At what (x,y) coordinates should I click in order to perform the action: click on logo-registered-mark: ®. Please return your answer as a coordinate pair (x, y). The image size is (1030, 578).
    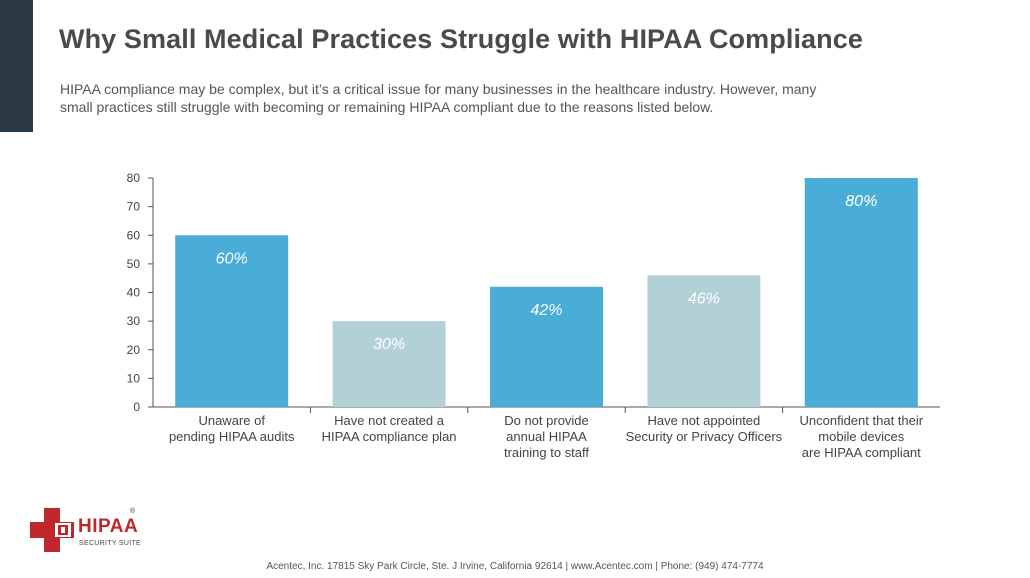
    Looking at the image, I should click on (133, 511).